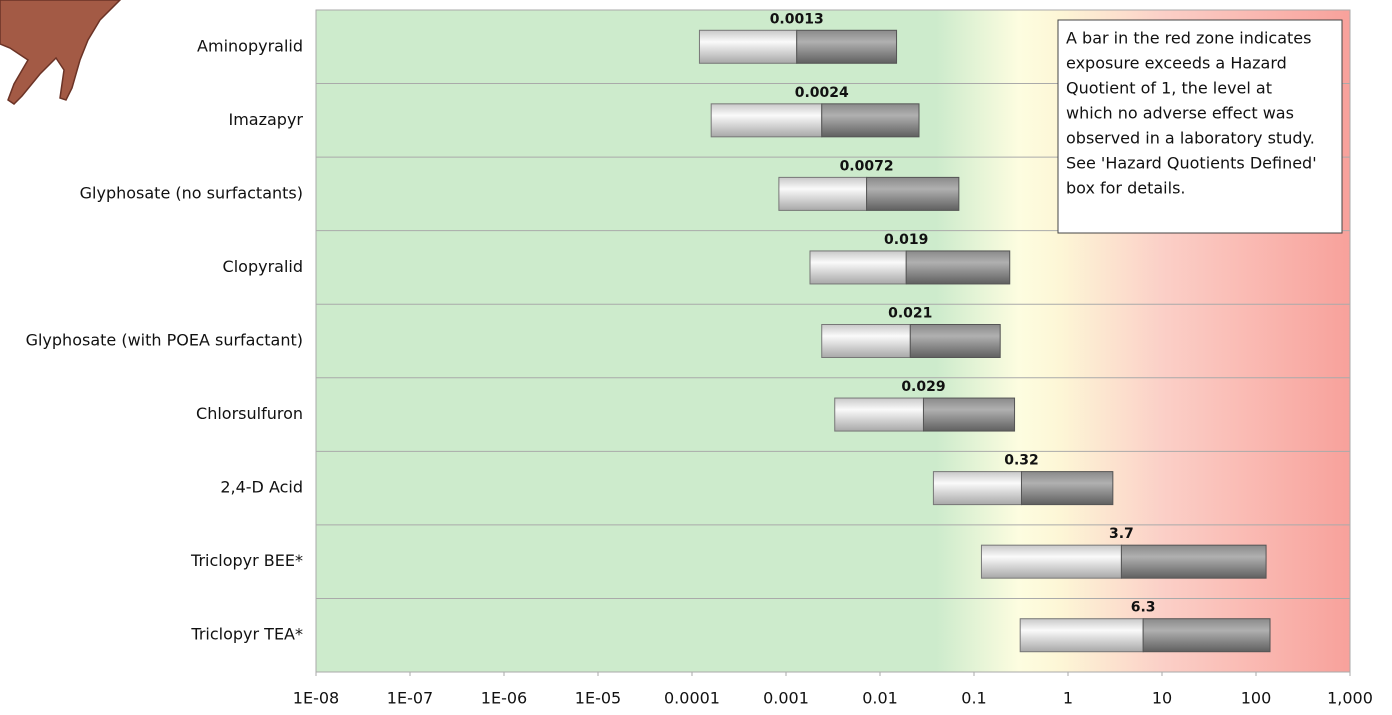 This screenshot has height=715, width=1392. What do you see at coordinates (1200, 126) in the screenshot?
I see `annotation-box` at bounding box center [1200, 126].